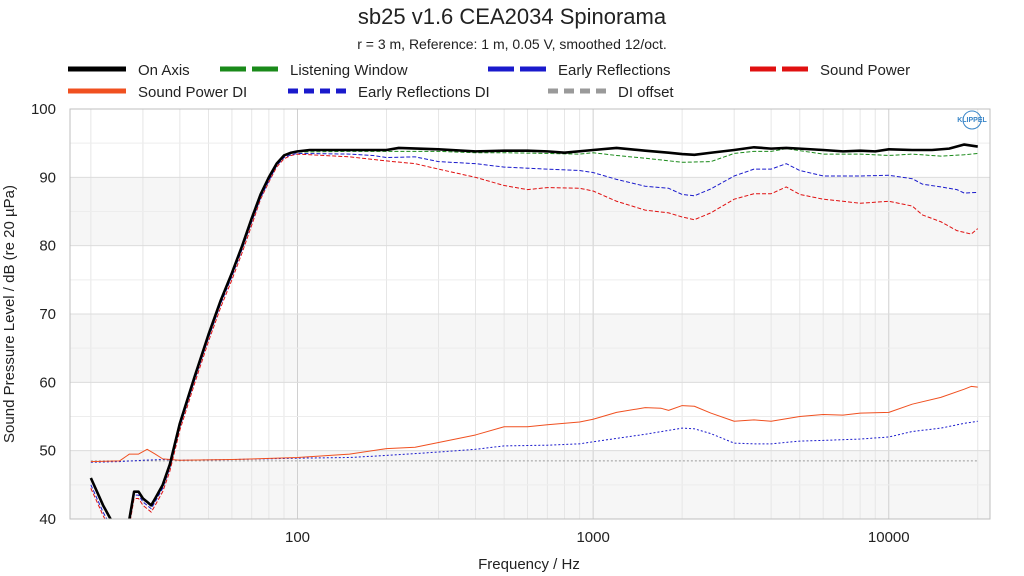  I want to click on x-tick-label: 100, so click(297, 537).